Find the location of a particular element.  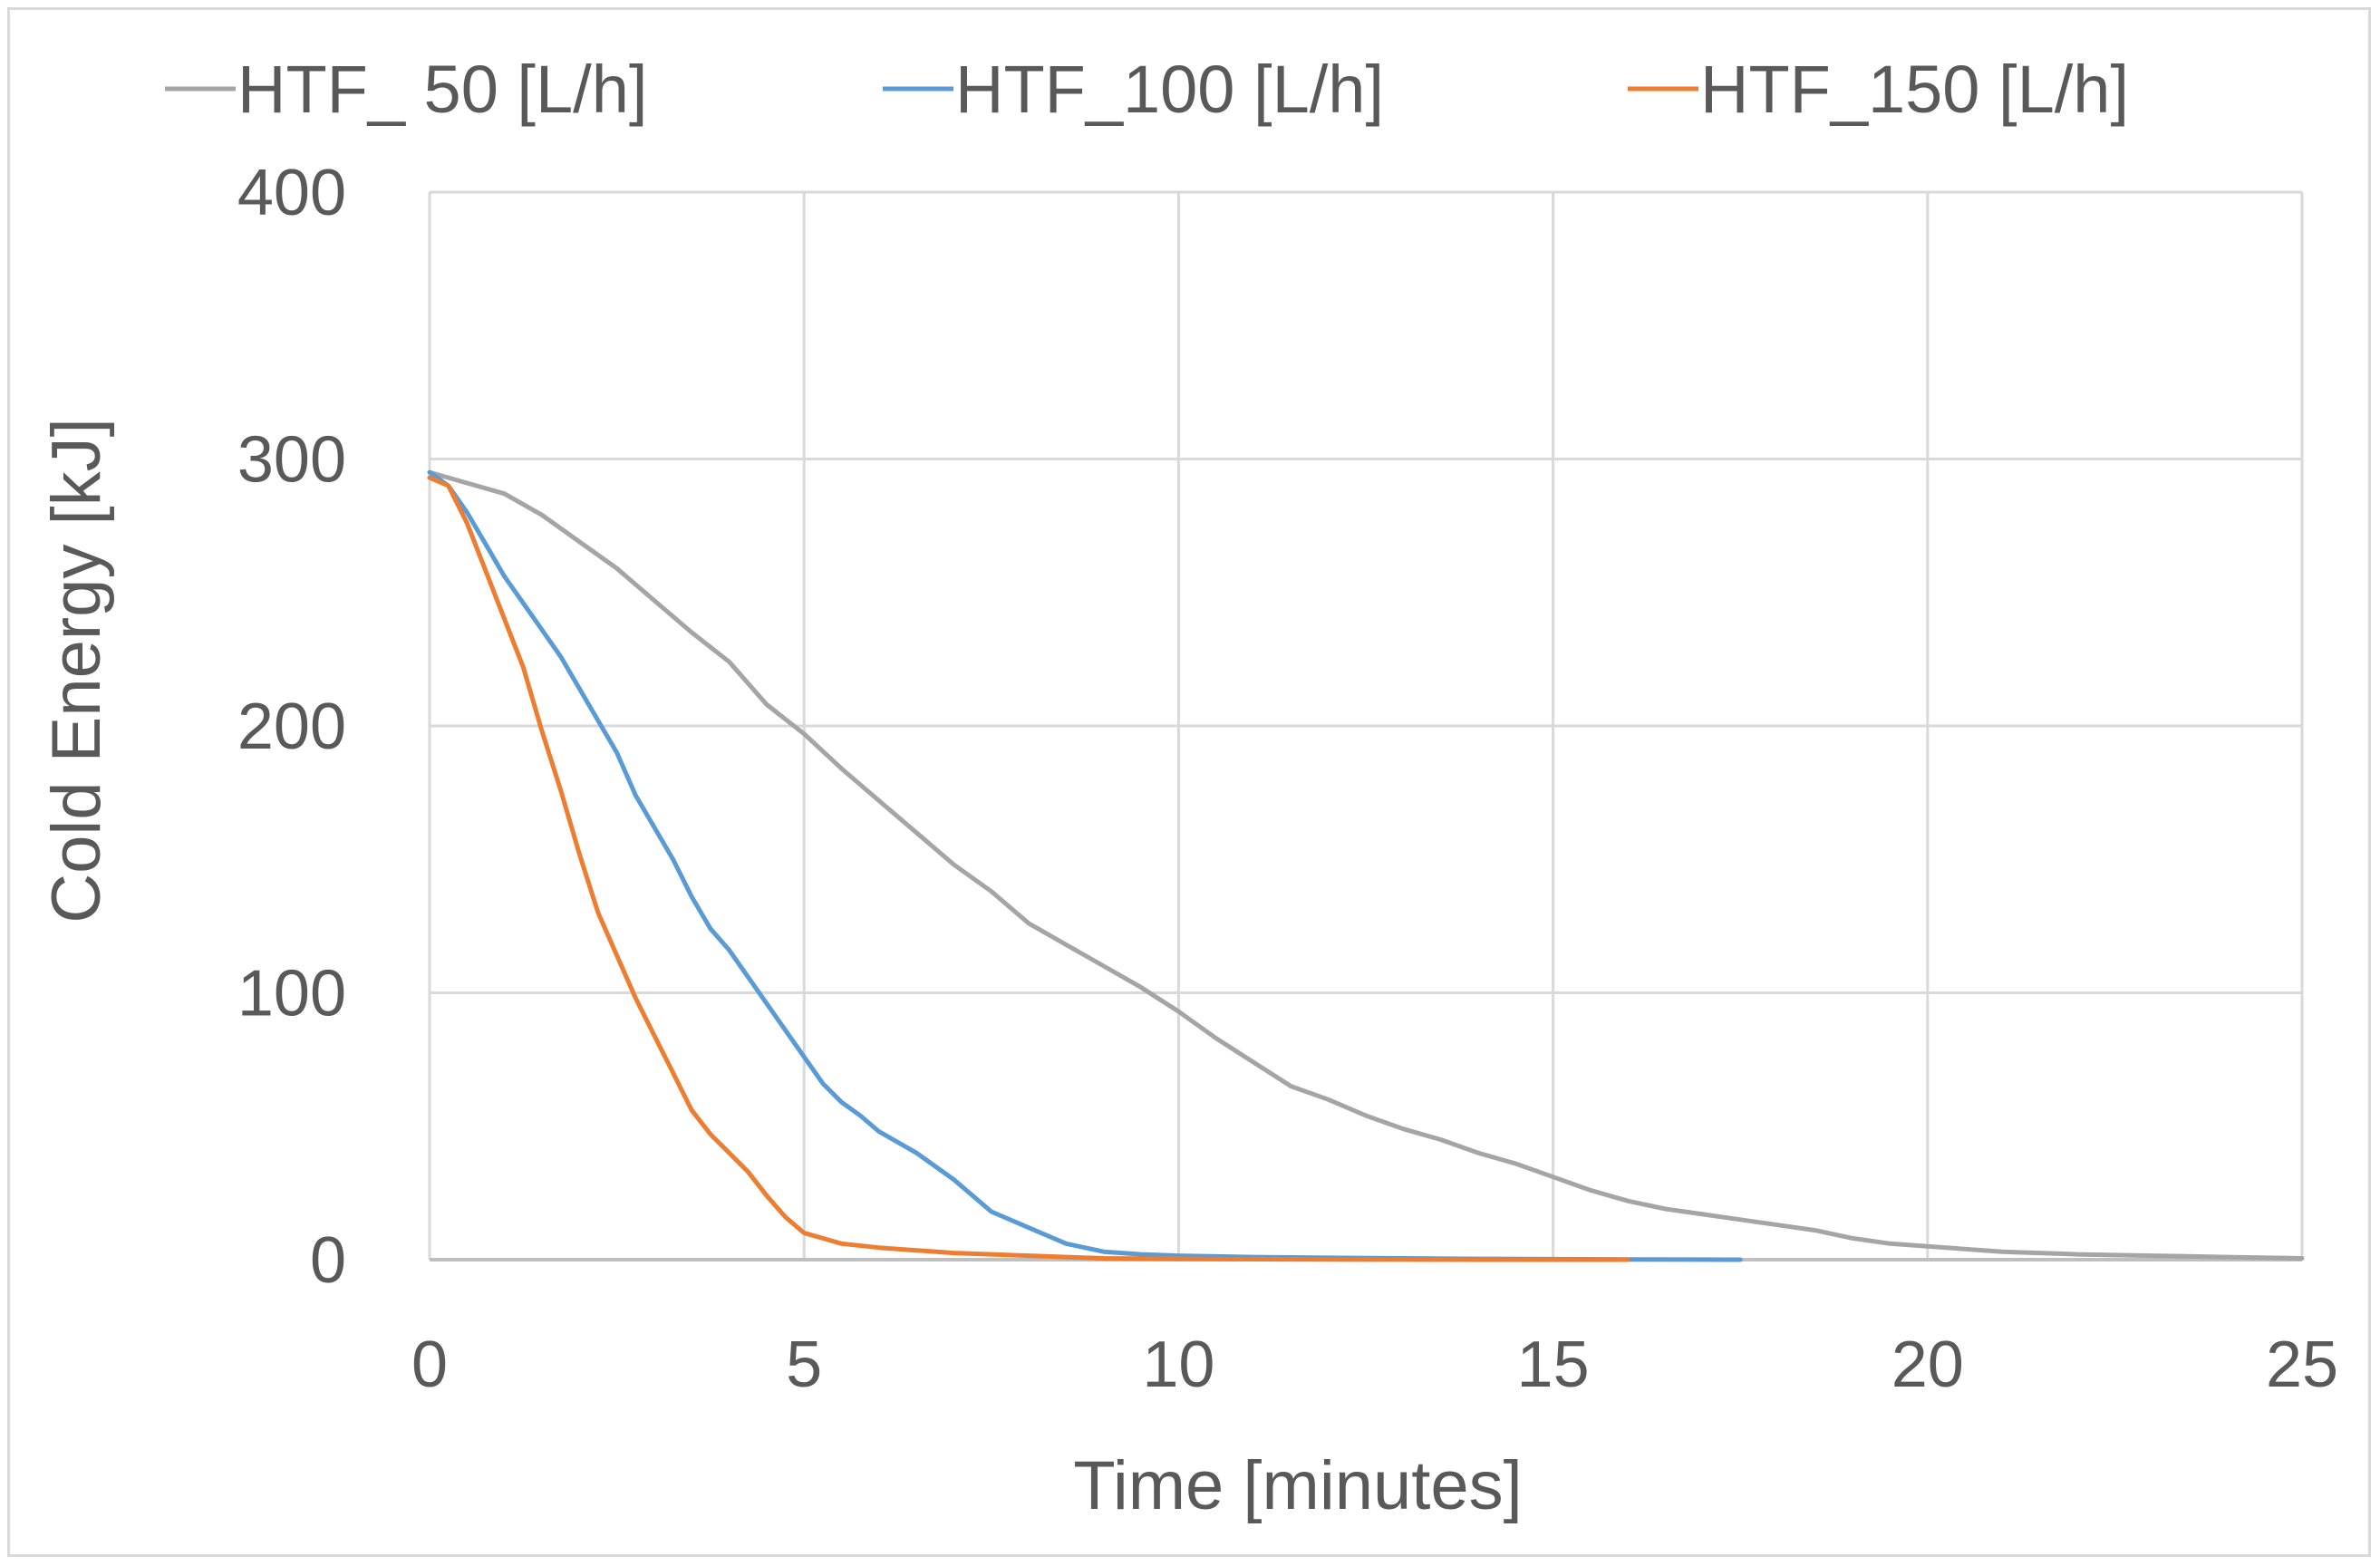

x-tick-label: 20 is located at coordinates (1928, 1365).